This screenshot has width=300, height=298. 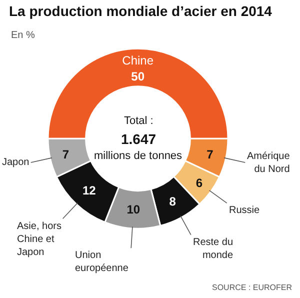 I want to click on data-label: 6, so click(x=199, y=183).